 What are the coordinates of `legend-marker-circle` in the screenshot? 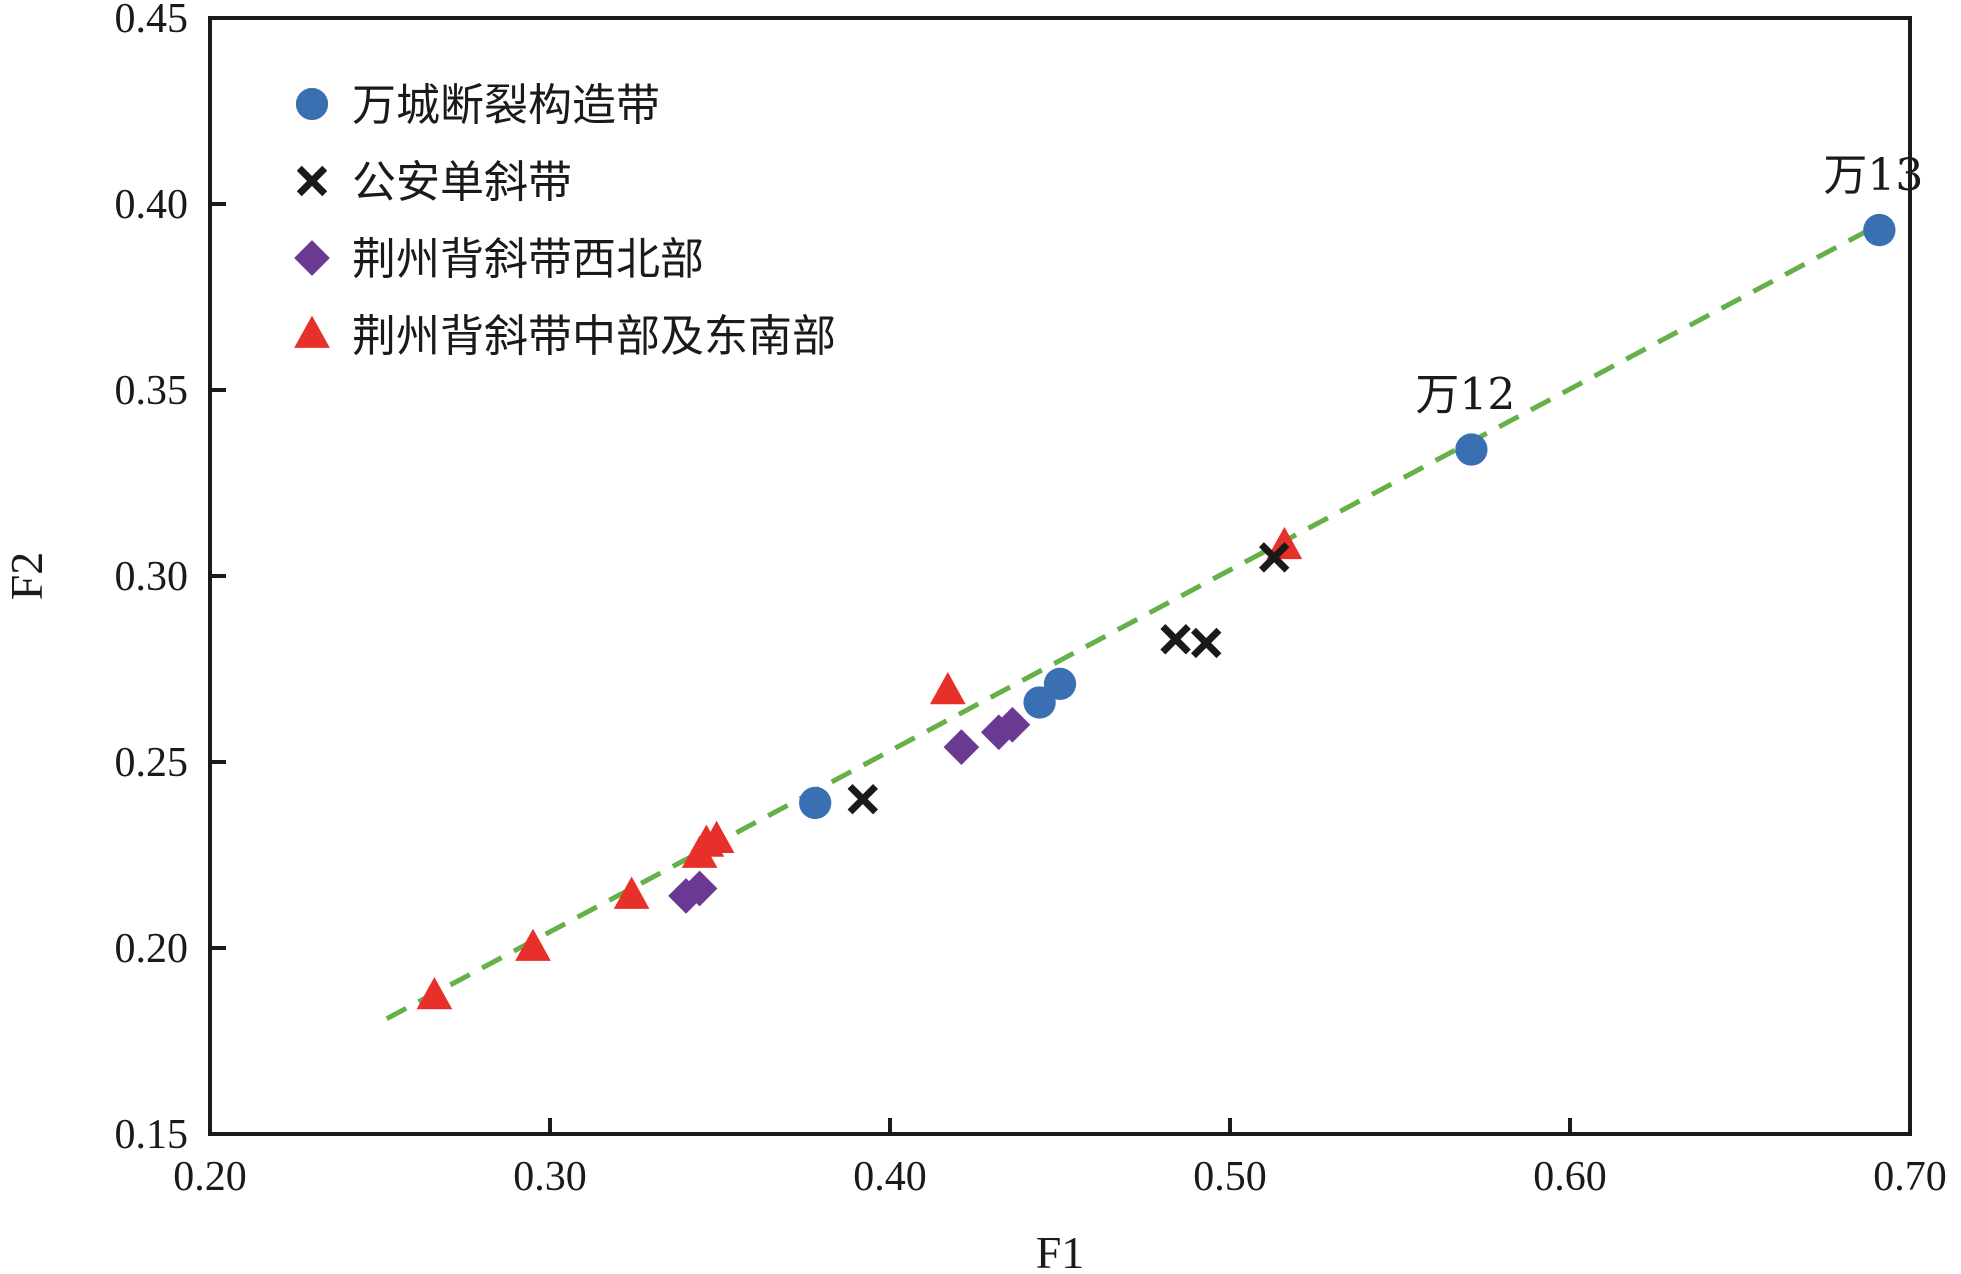 It's located at (312, 104).